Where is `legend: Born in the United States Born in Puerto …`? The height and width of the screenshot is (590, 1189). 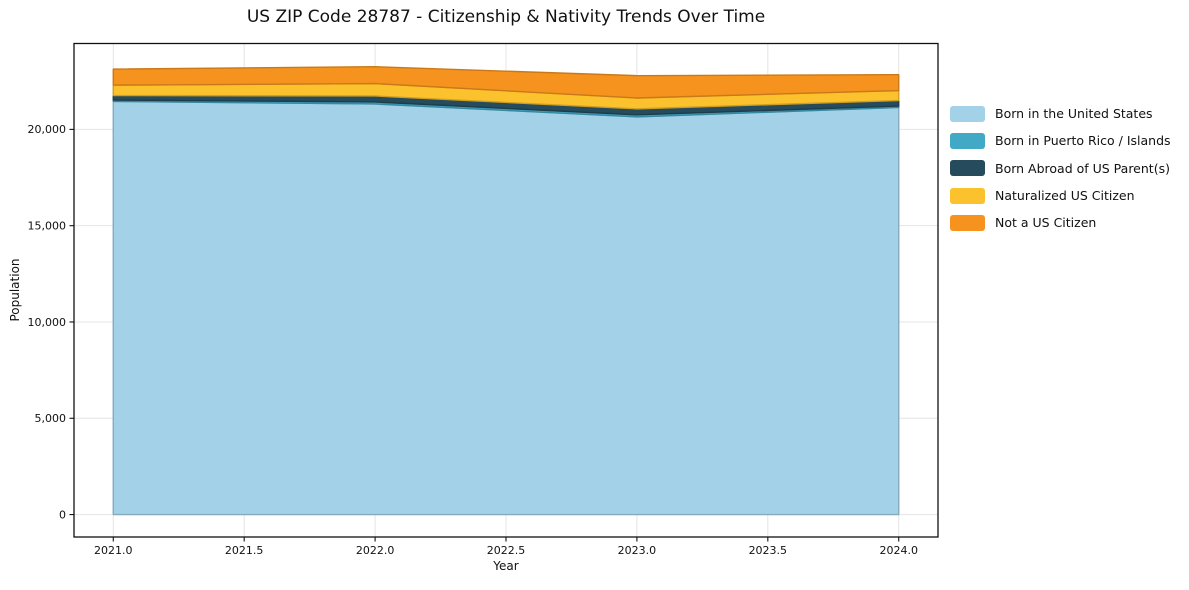 legend: Born in the United States Born in Puerto … is located at coordinates (1060, 168).